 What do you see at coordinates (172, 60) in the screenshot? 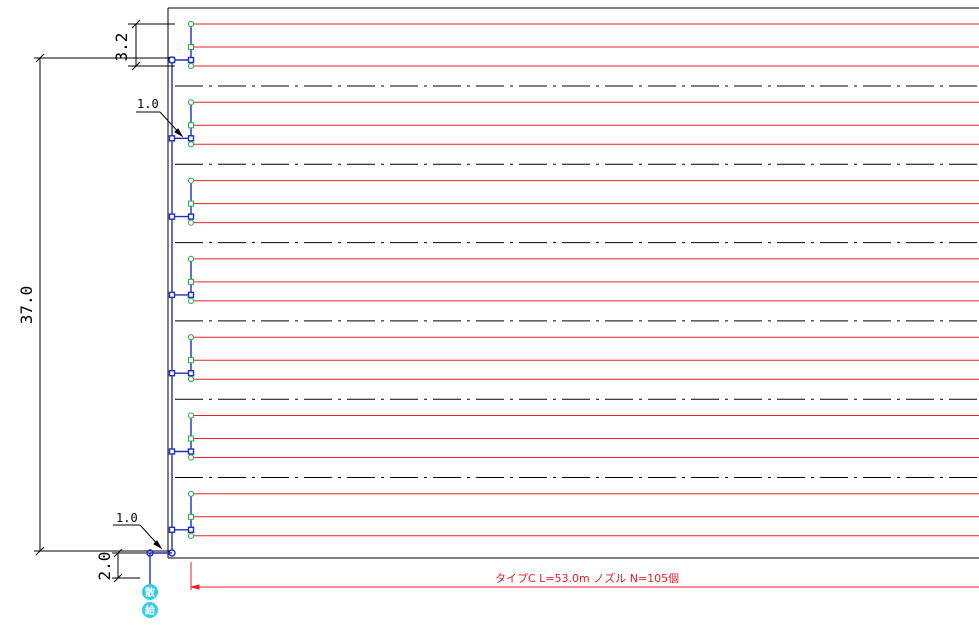
I see `header-end-marker` at bounding box center [172, 60].